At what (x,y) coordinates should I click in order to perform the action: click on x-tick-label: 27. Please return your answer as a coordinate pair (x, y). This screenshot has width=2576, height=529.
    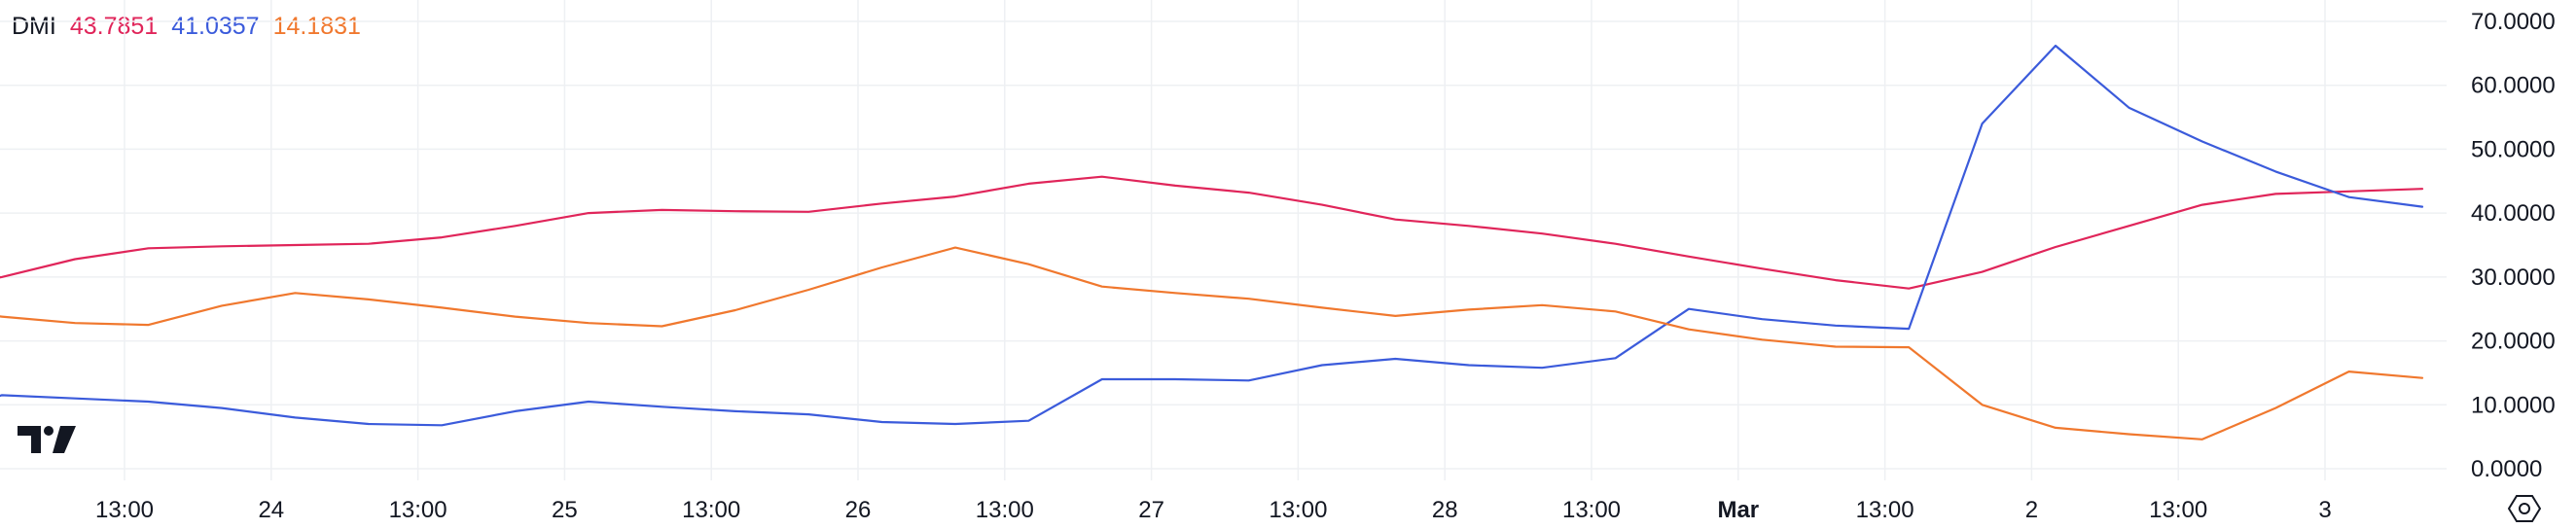
    Looking at the image, I should click on (1151, 510).